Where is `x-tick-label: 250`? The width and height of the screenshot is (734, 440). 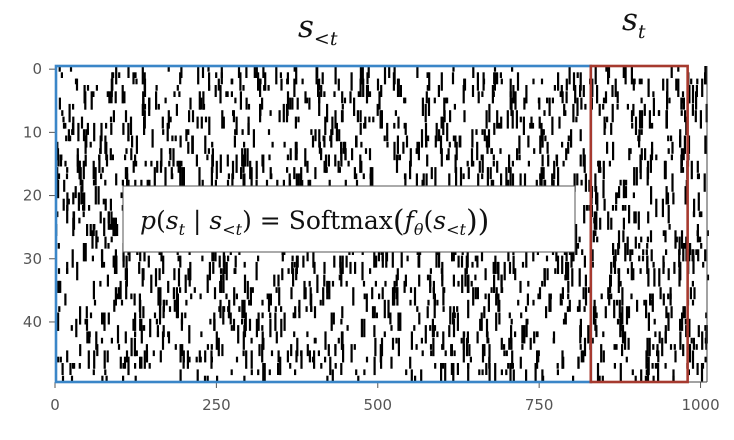 x-tick-label: 250 is located at coordinates (216, 405).